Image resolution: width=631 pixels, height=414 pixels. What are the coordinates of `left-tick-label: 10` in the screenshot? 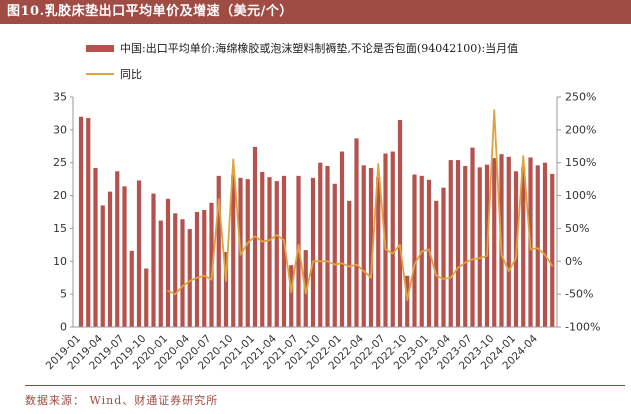 It's located at (60, 261).